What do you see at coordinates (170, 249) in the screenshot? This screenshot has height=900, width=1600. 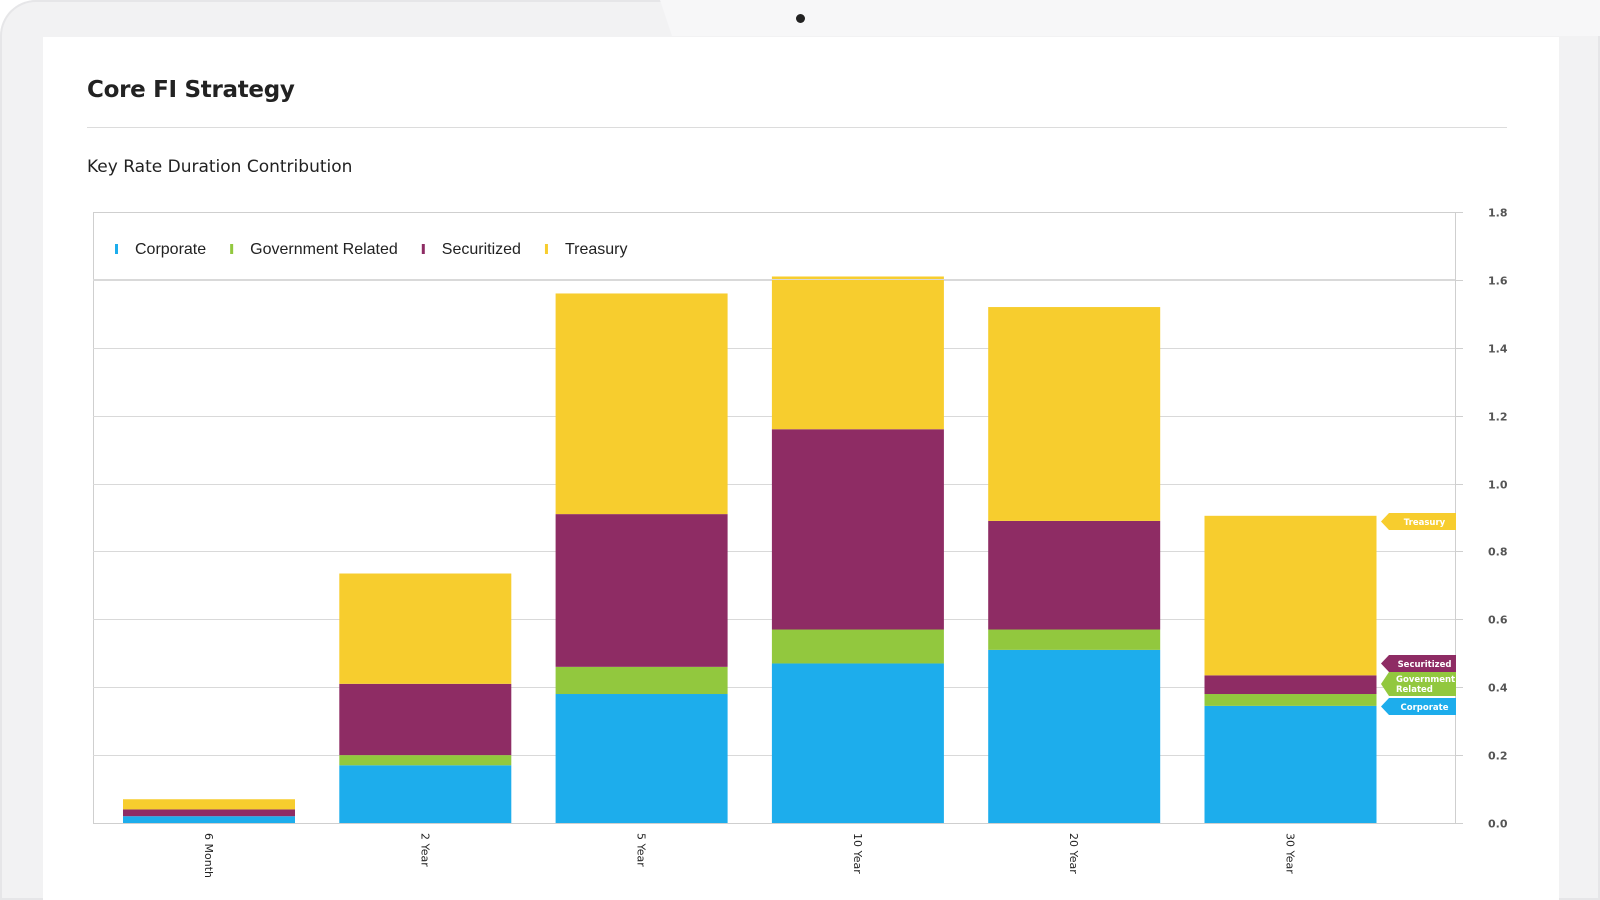 I see `legend-item-corporate: Corporate` at bounding box center [170, 249].